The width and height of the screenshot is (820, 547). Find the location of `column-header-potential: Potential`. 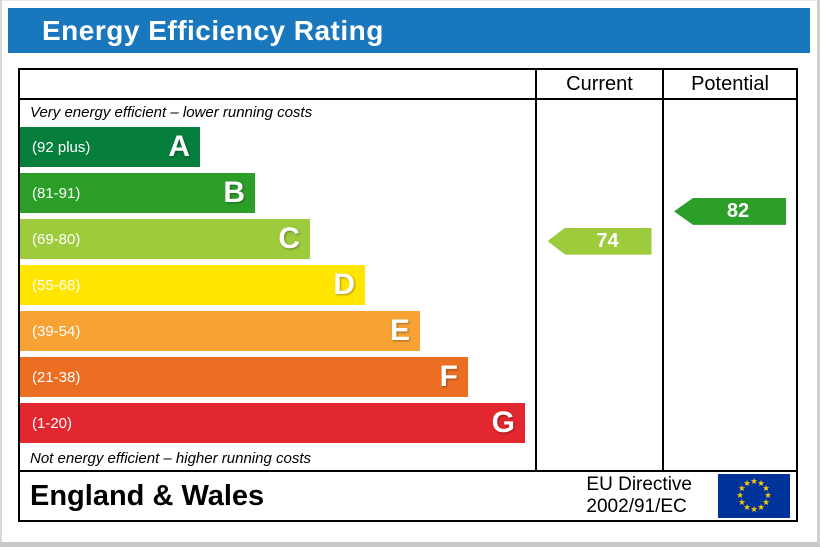

column-header-potential: Potential is located at coordinates (729, 84).